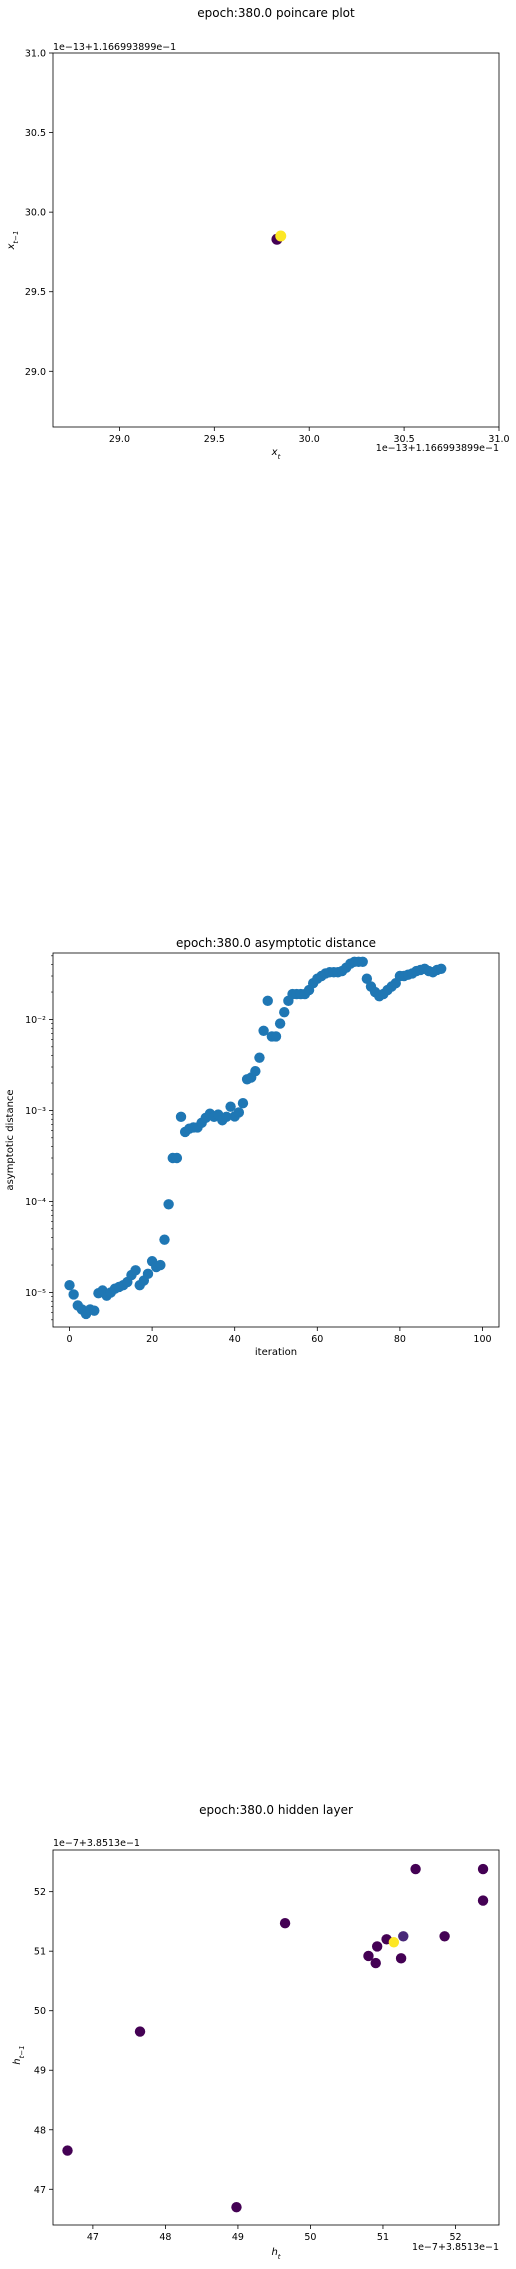  I want to click on chart-title: epoch:380.0 poincare plot, so click(276, 13).